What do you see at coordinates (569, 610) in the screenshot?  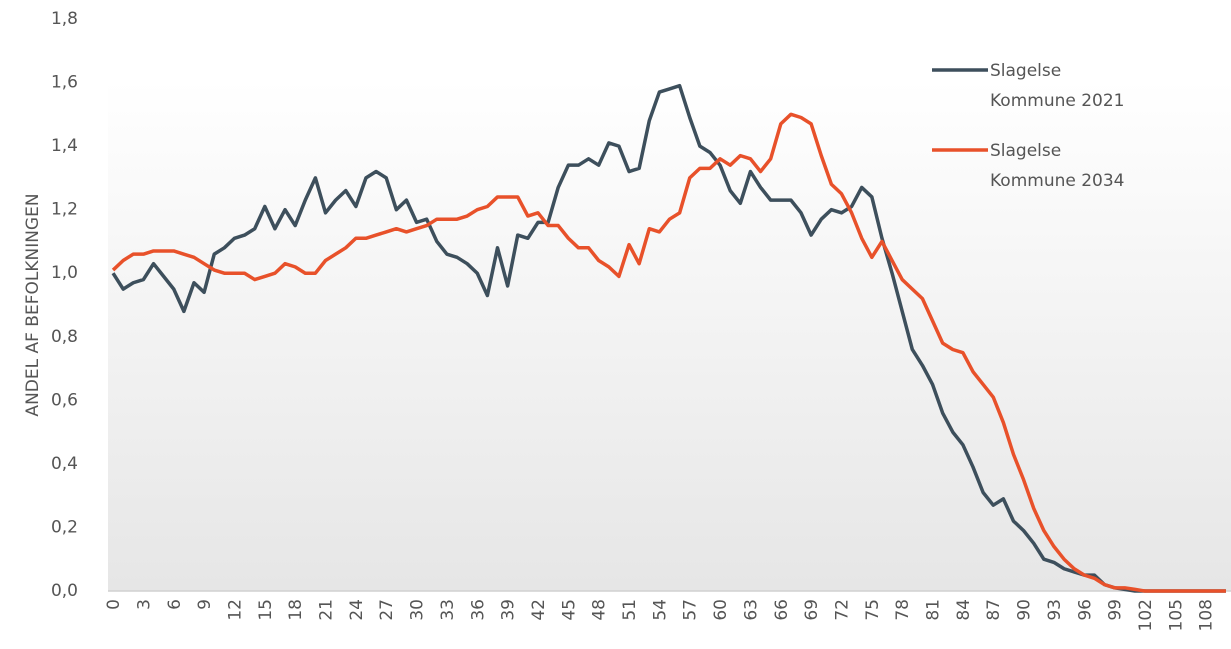 I see `x-tick-label: 45` at bounding box center [569, 610].